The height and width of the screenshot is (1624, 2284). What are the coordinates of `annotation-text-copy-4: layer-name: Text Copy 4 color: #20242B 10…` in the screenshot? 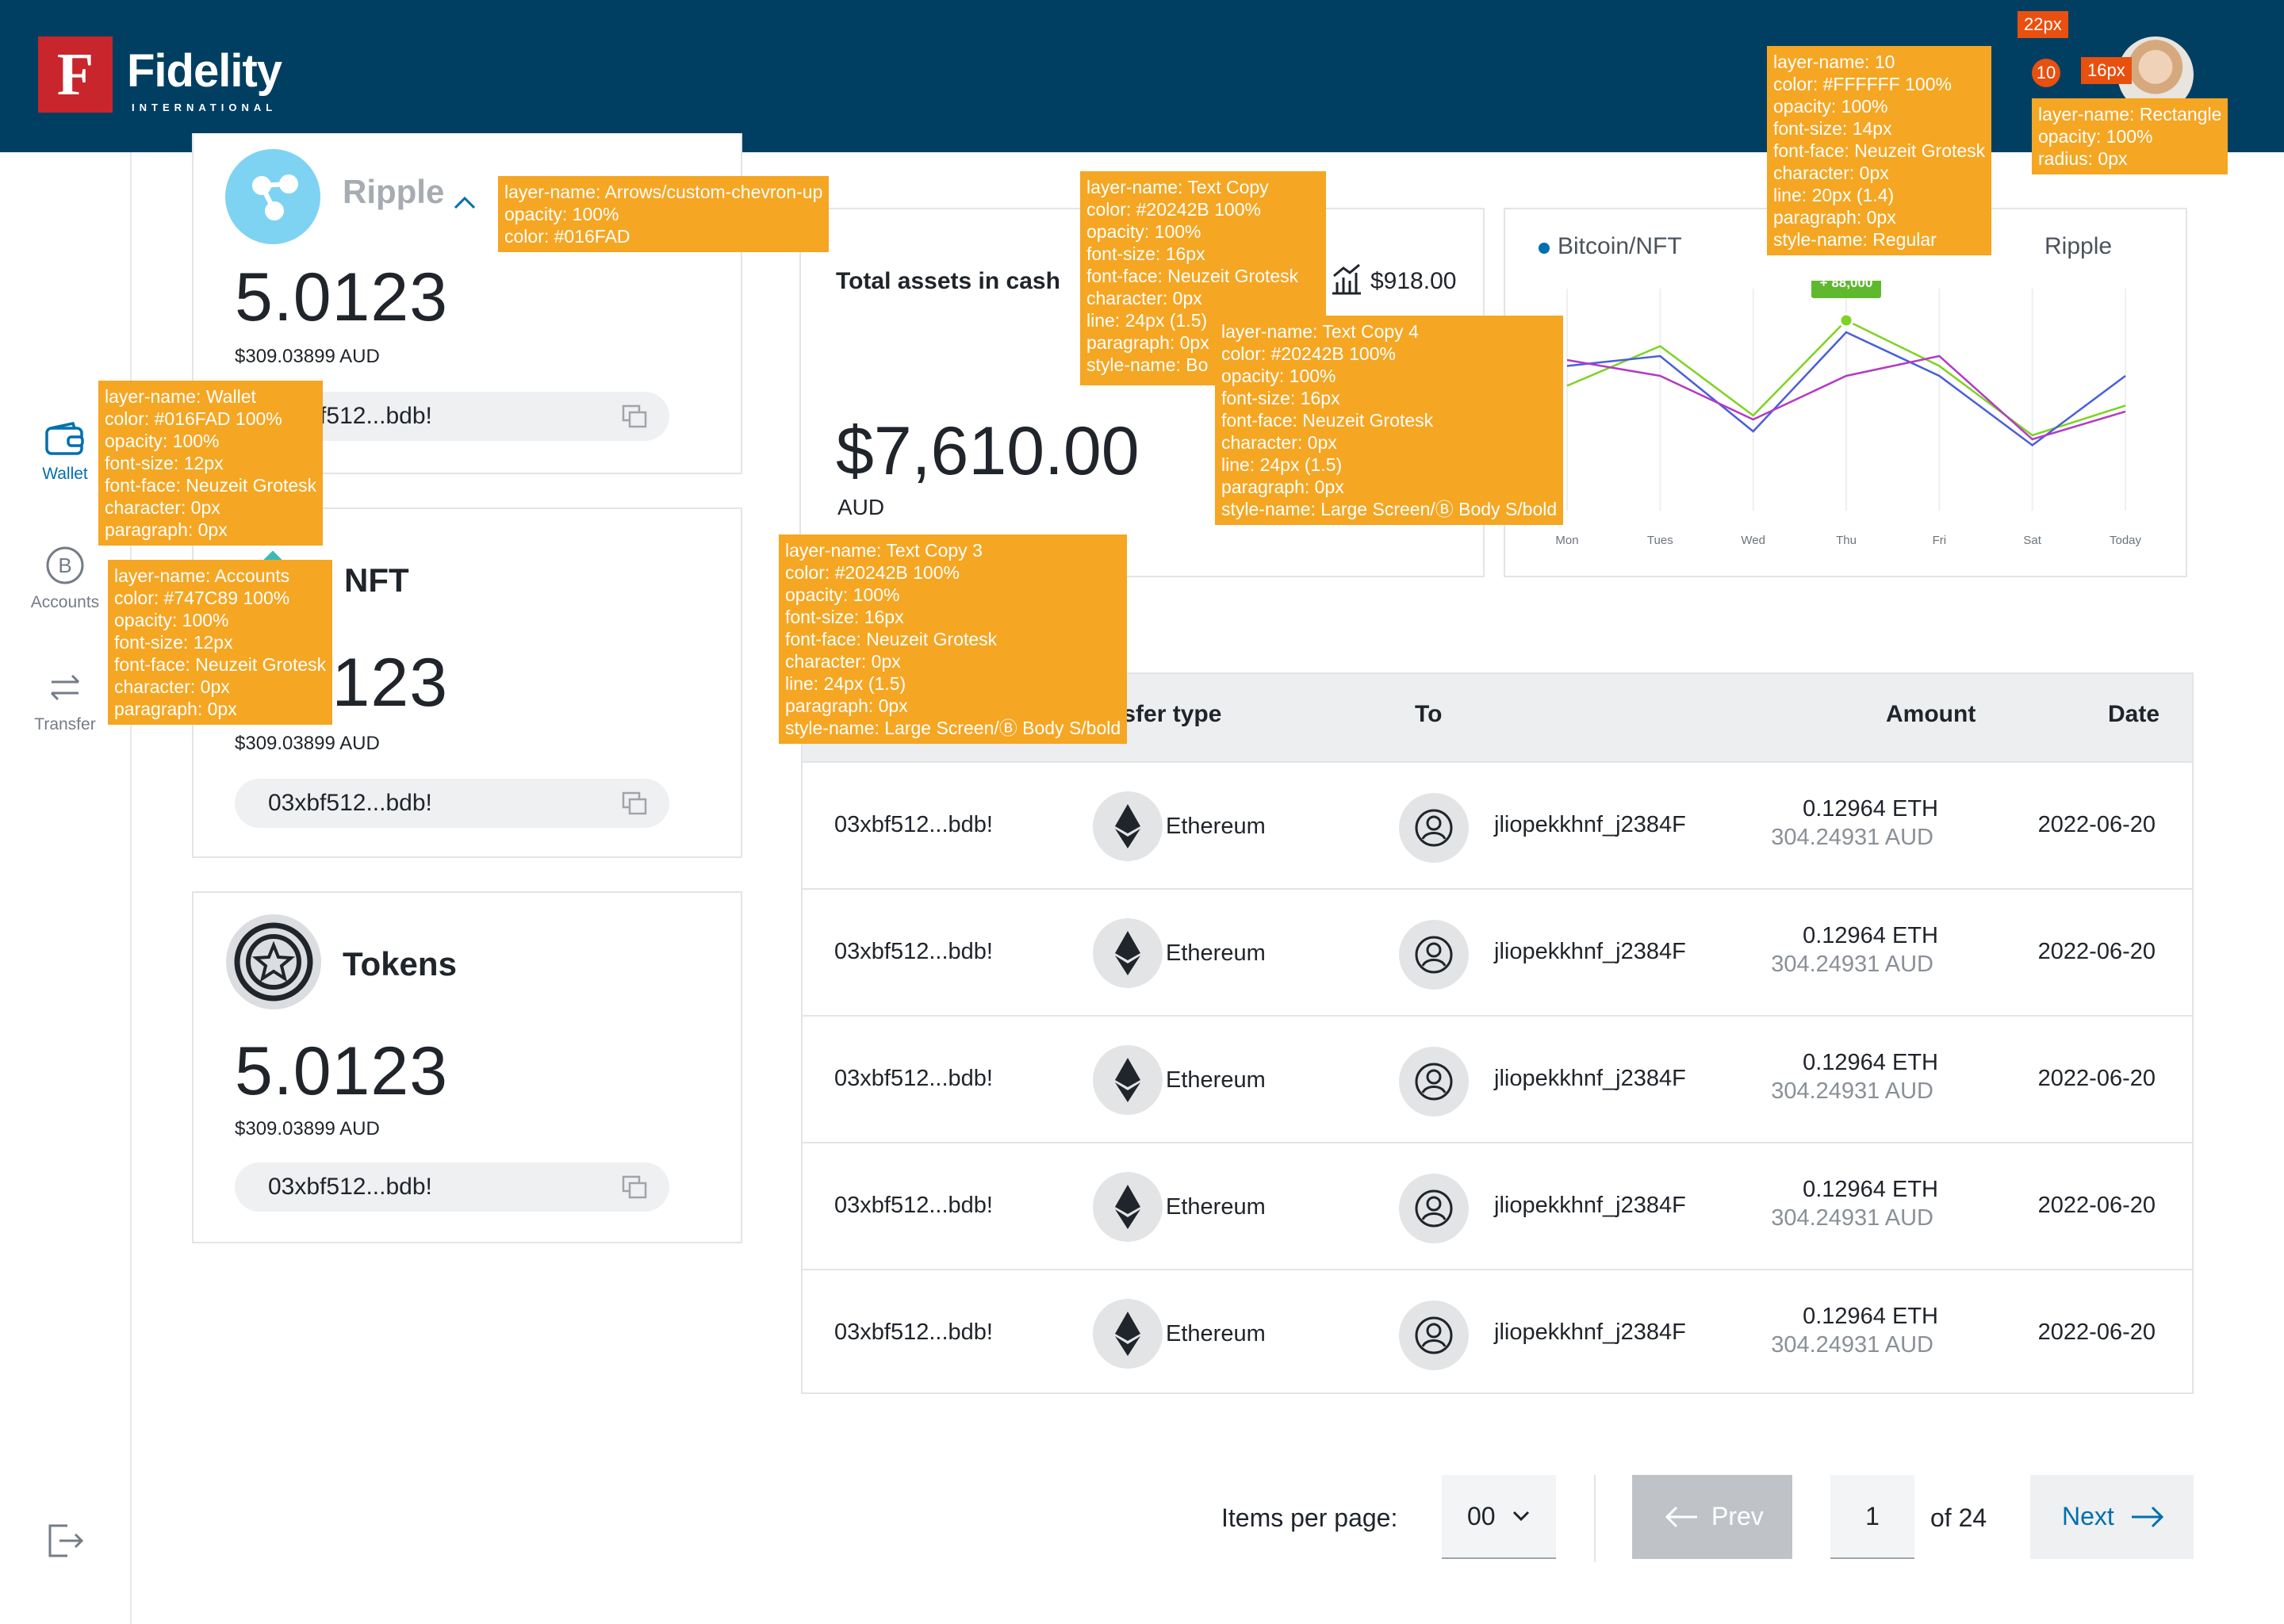 It's located at (1389, 421).